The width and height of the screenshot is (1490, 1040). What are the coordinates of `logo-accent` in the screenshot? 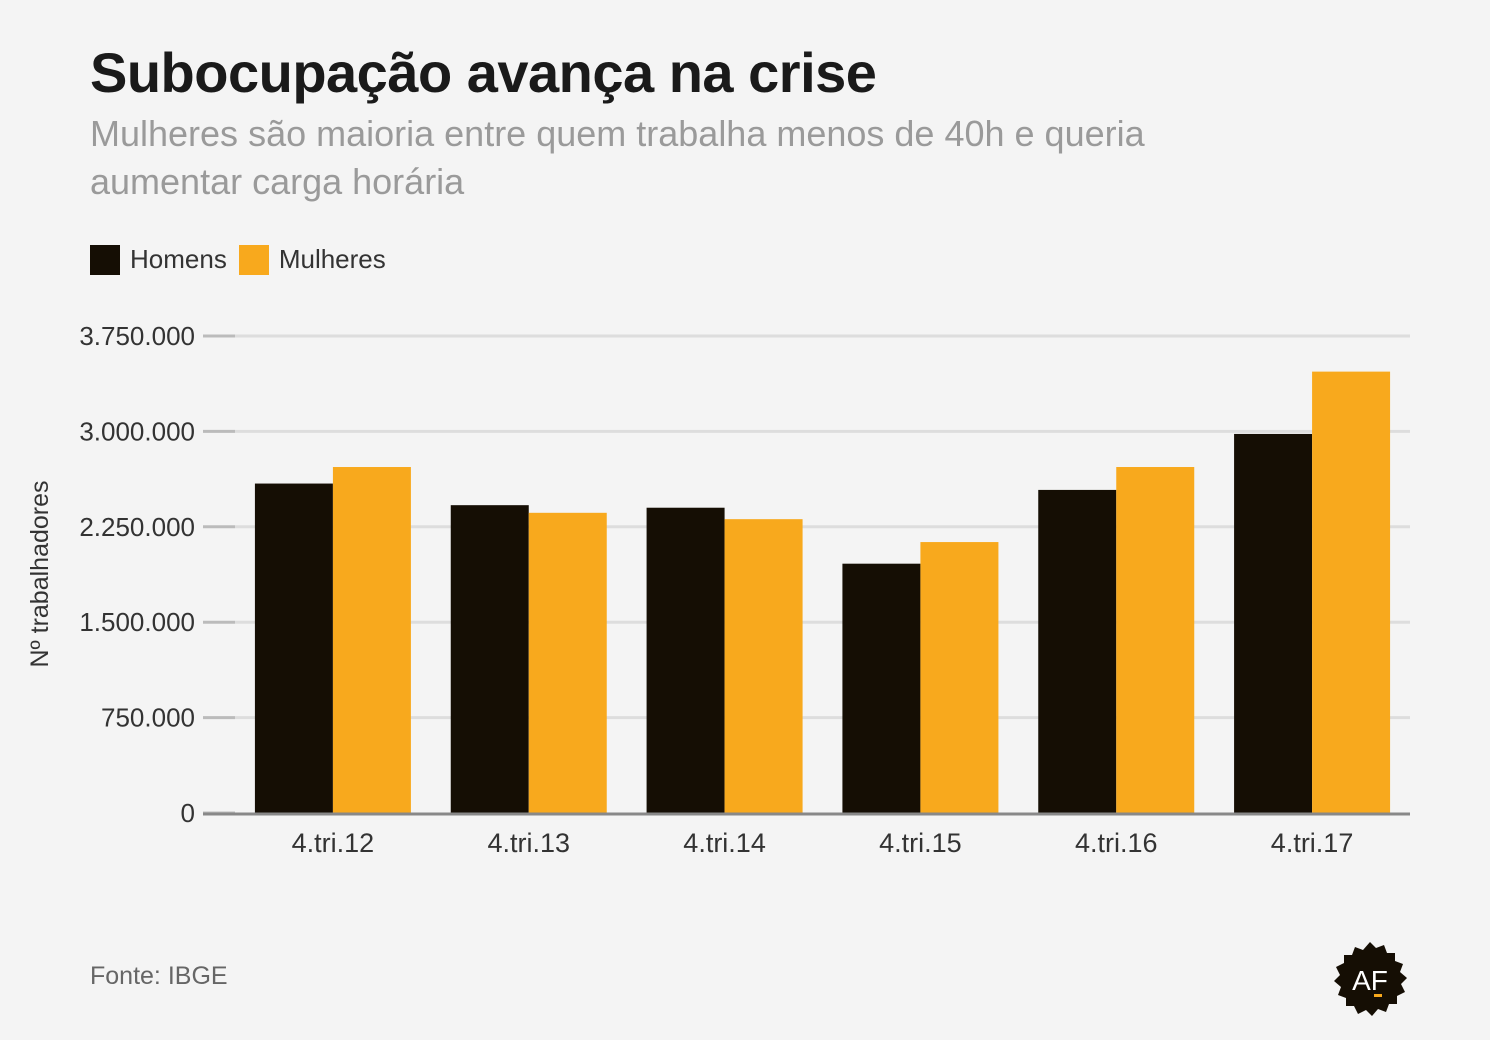 It's located at (1378, 995).